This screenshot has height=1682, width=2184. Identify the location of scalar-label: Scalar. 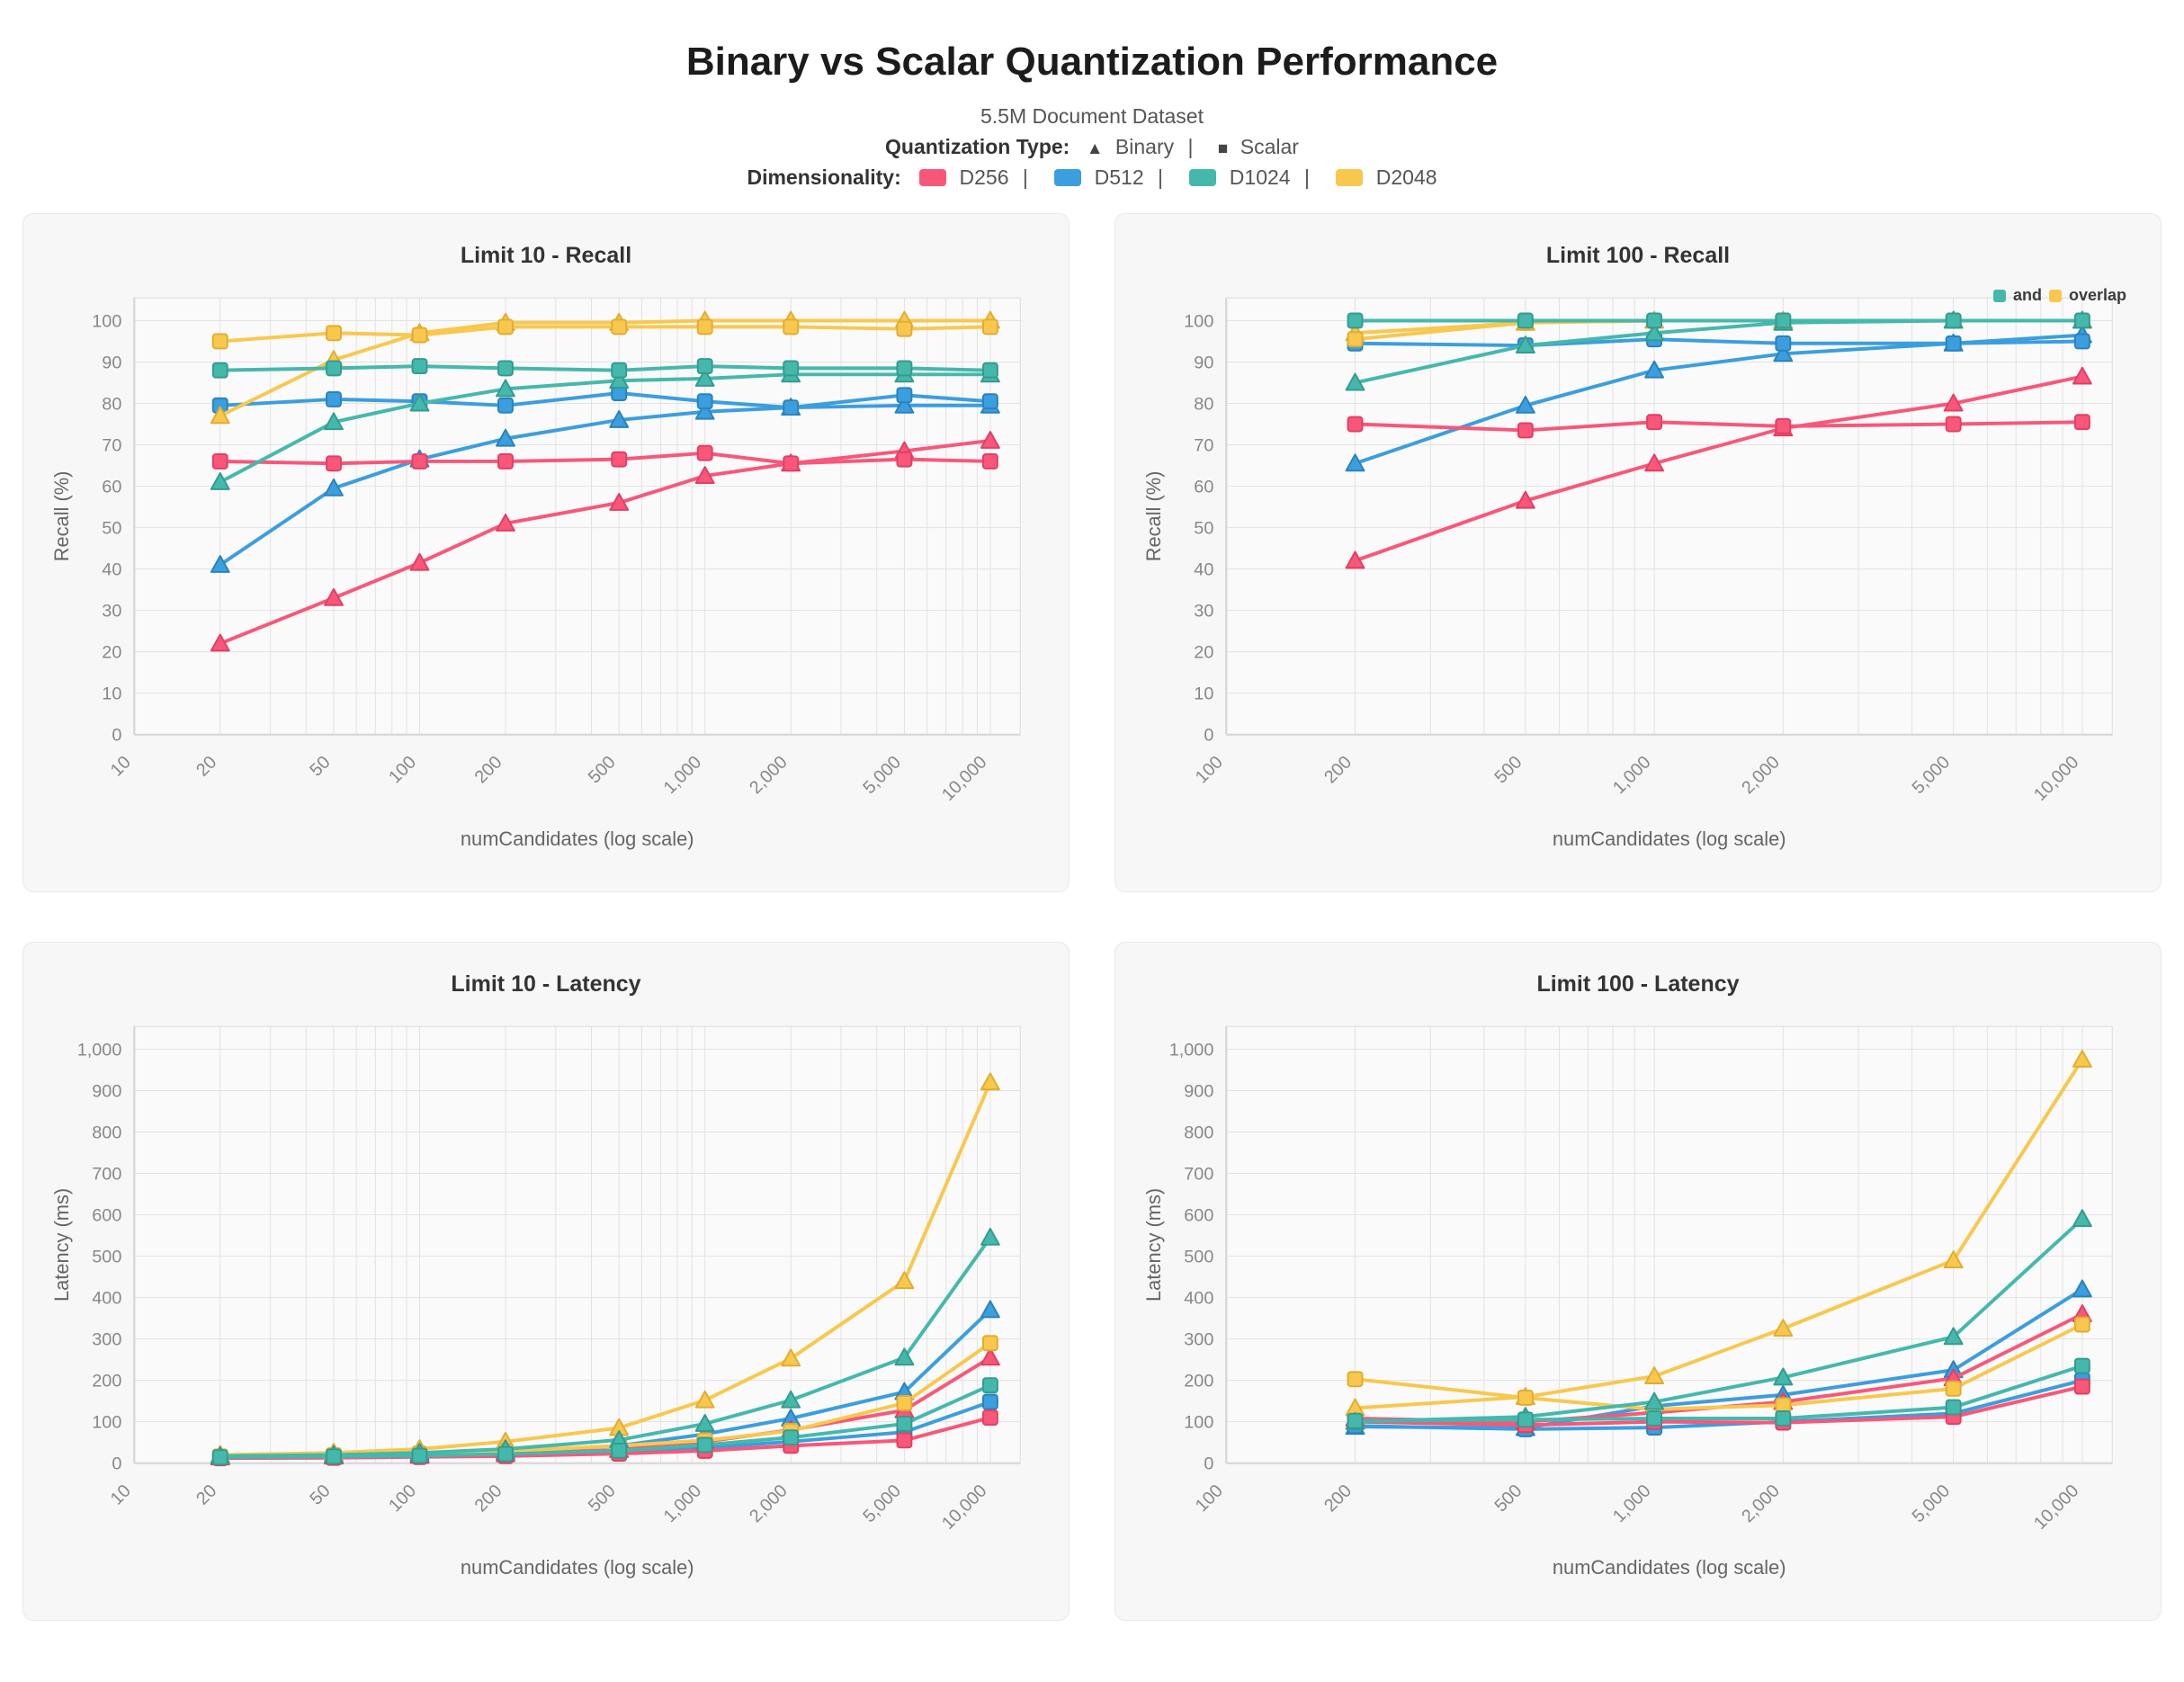
(1269, 146).